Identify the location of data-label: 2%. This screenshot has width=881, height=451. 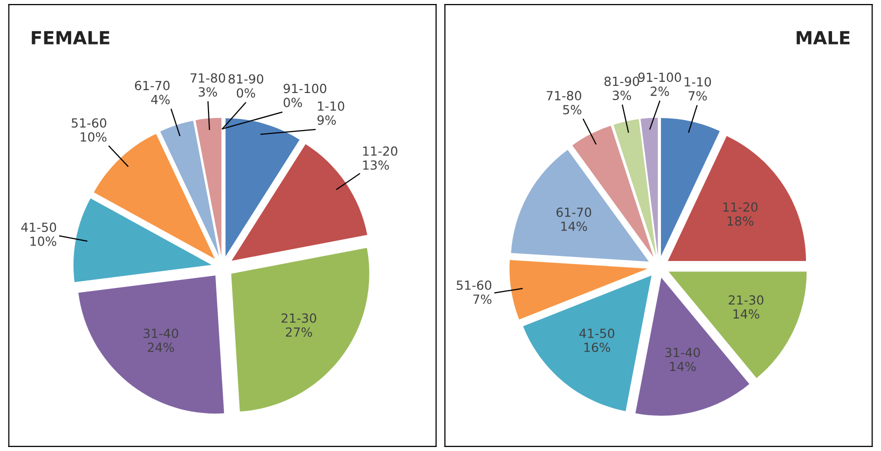
(659, 91).